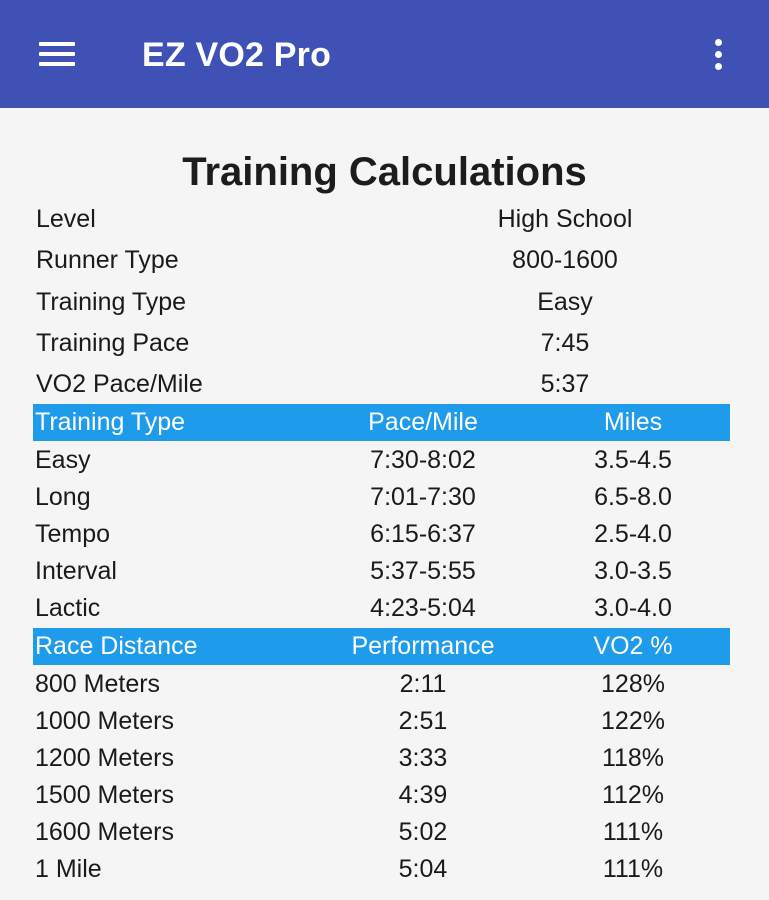 This screenshot has height=900, width=769. Describe the element at coordinates (76, 571) in the screenshot. I see `table-cell: Interval` at that location.